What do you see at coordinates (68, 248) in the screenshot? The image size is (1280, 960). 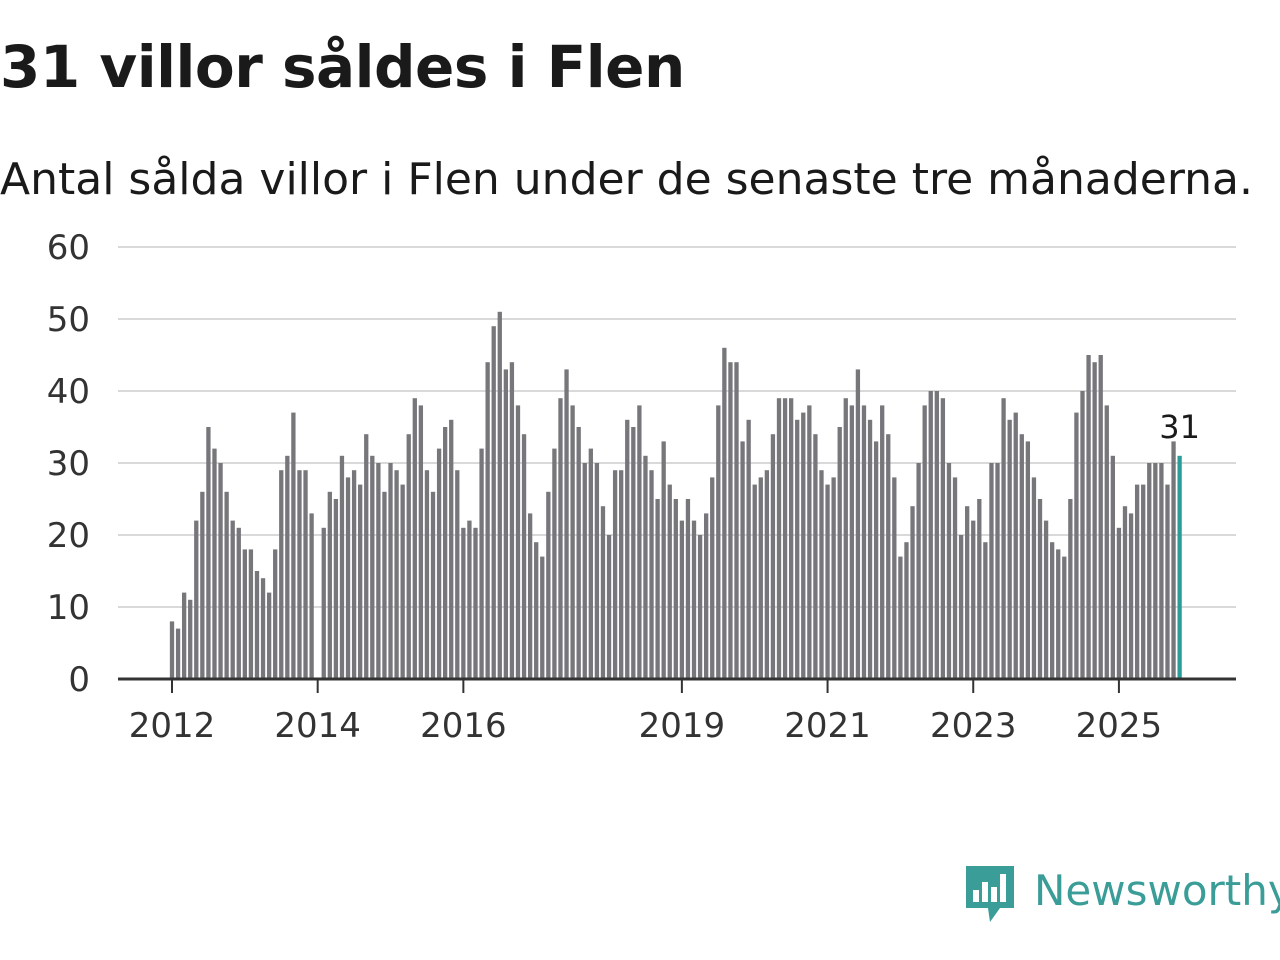 I see `y-tick-label: 60` at bounding box center [68, 248].